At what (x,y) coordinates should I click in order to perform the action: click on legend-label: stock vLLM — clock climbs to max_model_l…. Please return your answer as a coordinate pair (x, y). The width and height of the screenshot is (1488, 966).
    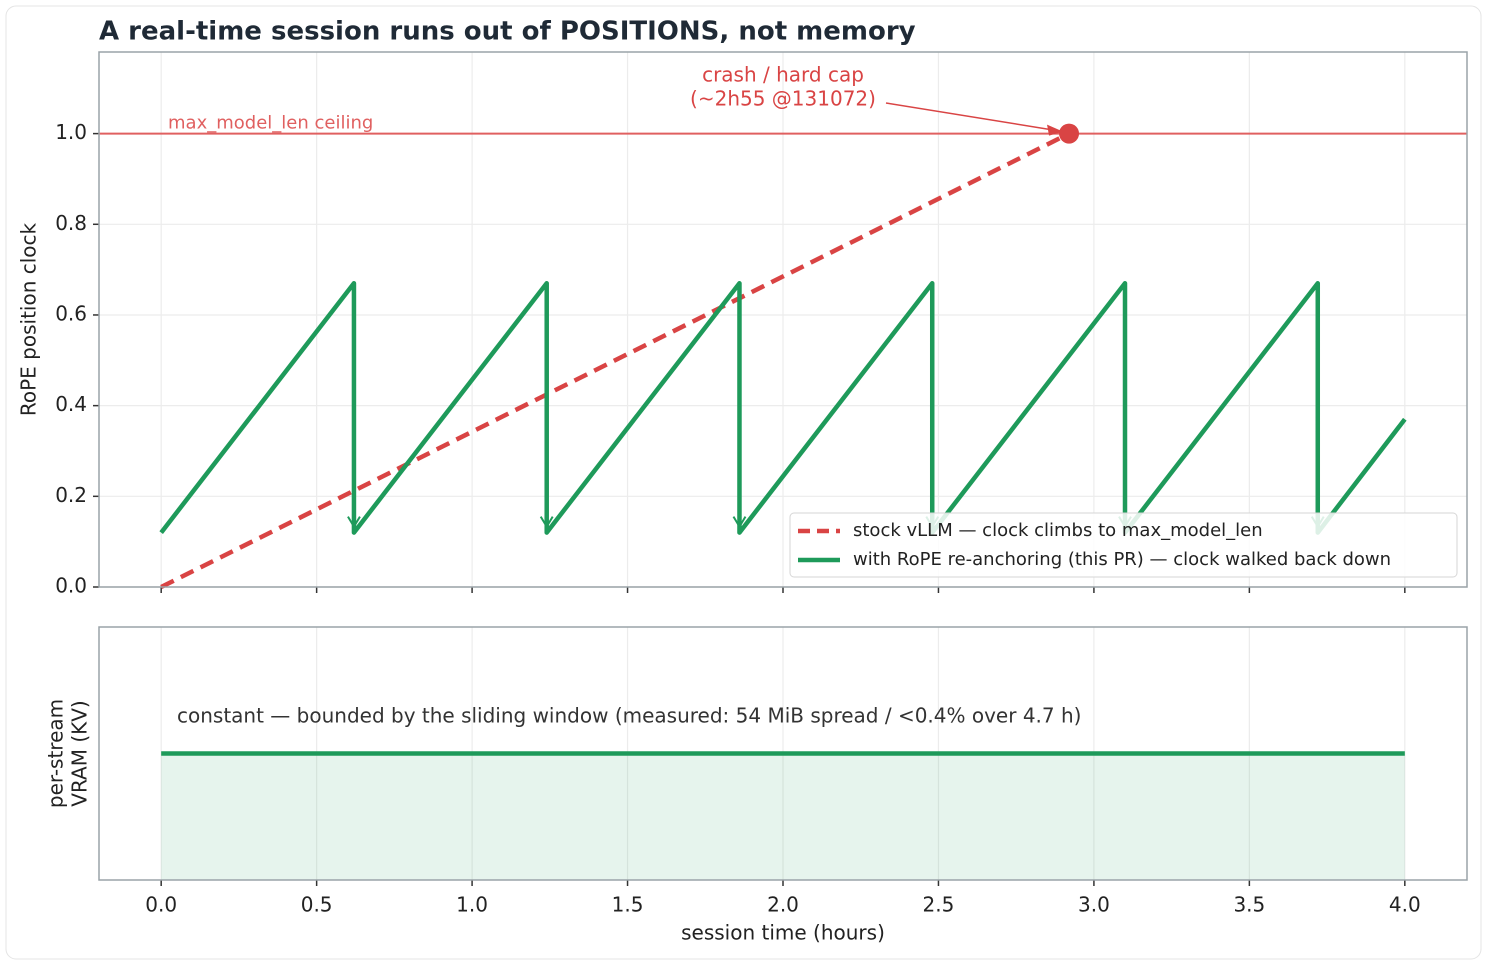
    Looking at the image, I should click on (1058, 530).